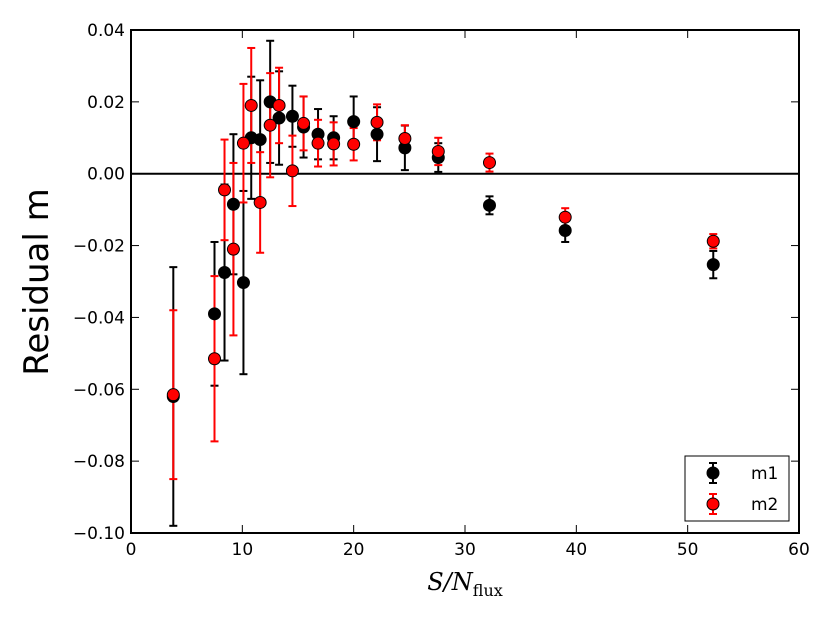 The width and height of the screenshot is (830, 623). Describe the element at coordinates (799, 550) in the screenshot. I see `x-tick-label: 60` at that location.